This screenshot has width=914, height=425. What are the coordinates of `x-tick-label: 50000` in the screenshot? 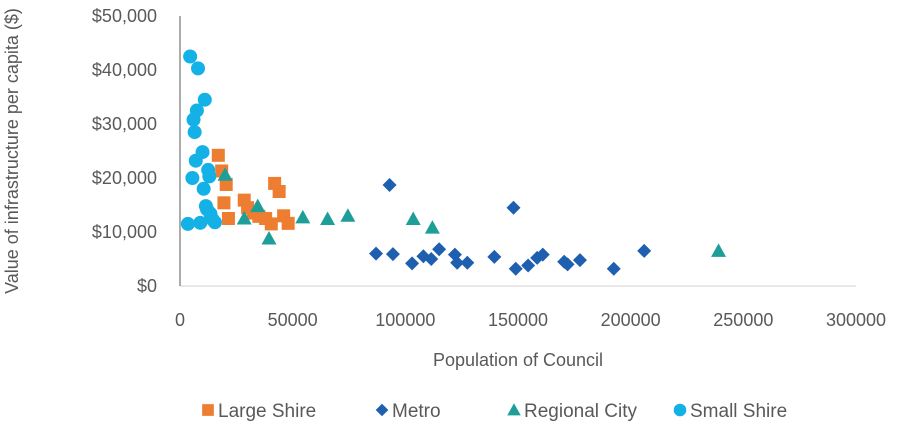 It's located at (293, 320).